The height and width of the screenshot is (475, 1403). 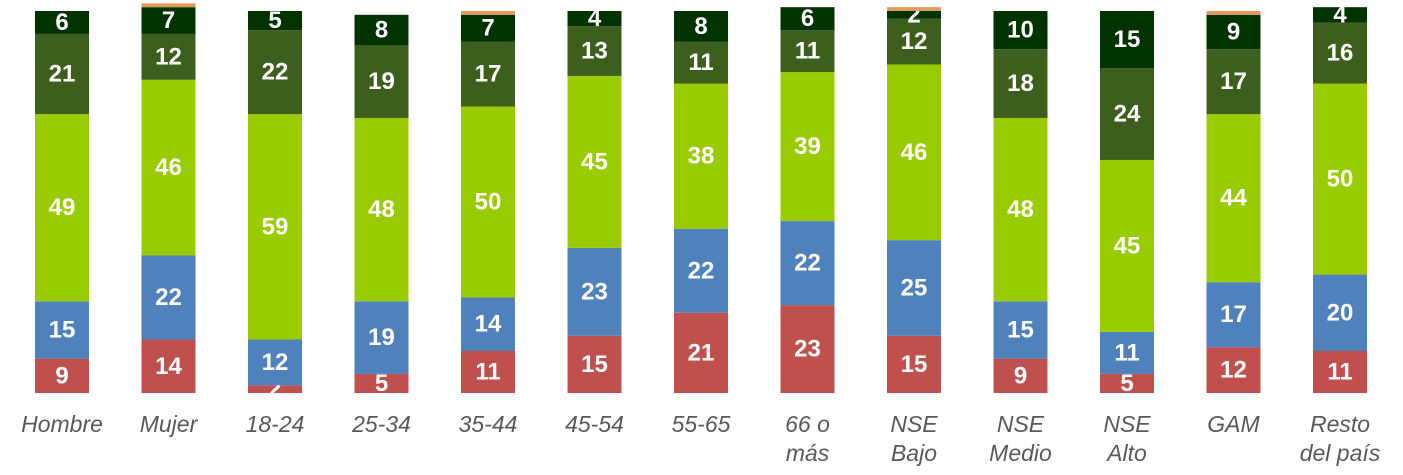 I want to click on data-label: 14, so click(x=168, y=366).